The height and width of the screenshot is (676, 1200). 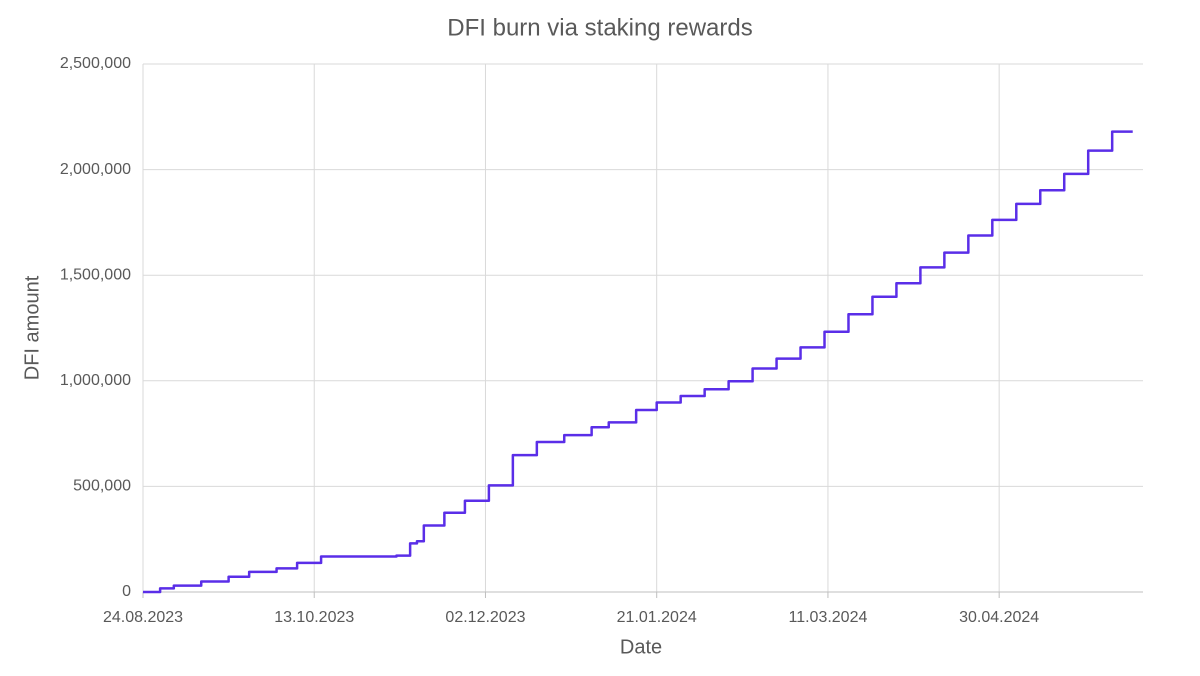 What do you see at coordinates (102, 486) in the screenshot?
I see `y-tick-label: 500,000` at bounding box center [102, 486].